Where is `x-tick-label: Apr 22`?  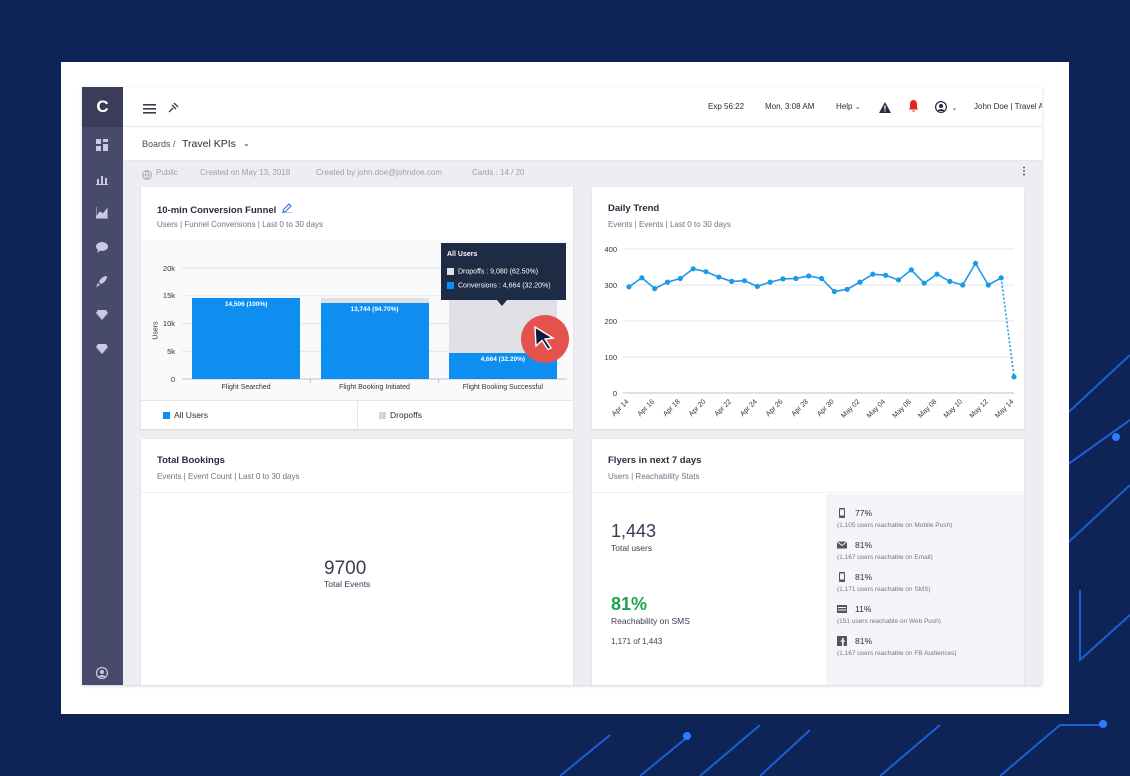
x-tick-label: Apr 22 is located at coordinates (724, 408).